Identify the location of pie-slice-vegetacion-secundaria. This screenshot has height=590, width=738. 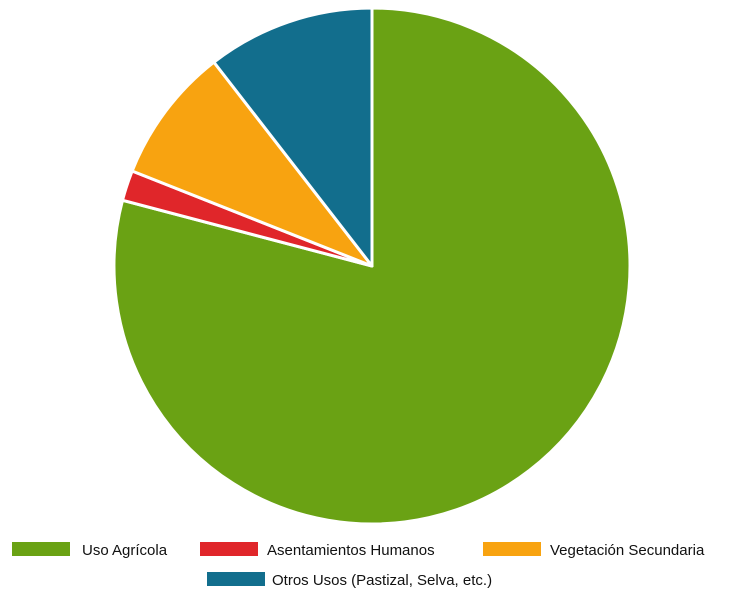
(252, 164).